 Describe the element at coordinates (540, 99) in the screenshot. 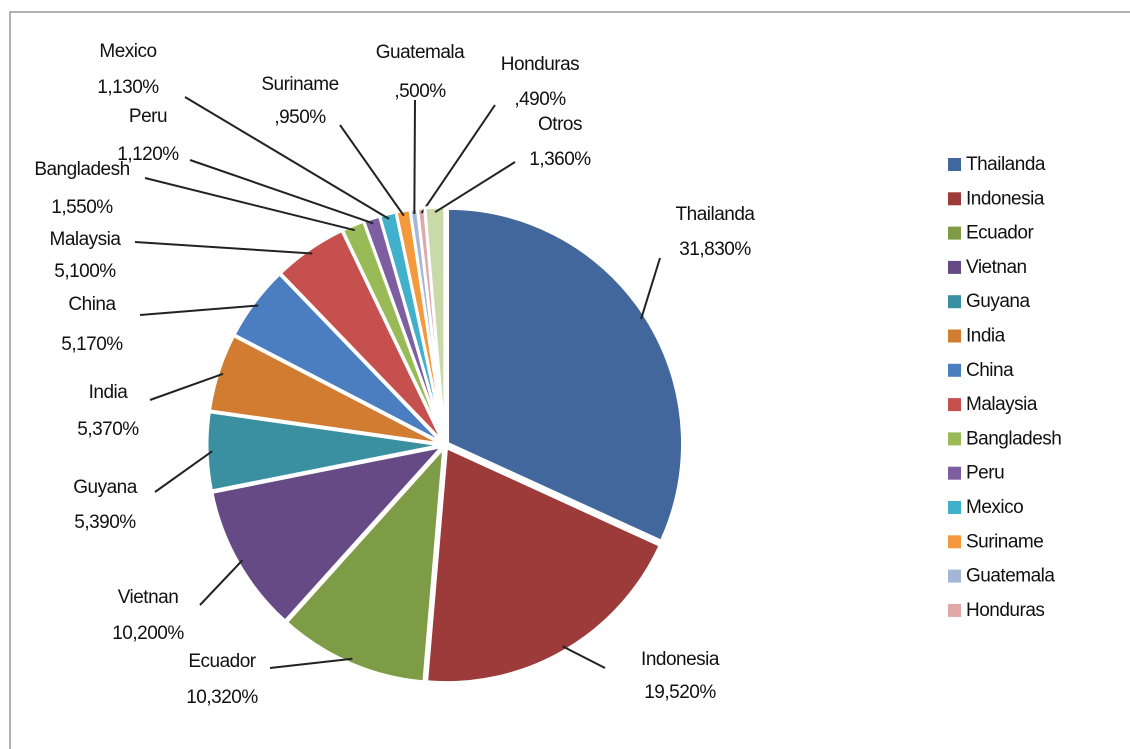

I see `slice-value: ,490%` at that location.